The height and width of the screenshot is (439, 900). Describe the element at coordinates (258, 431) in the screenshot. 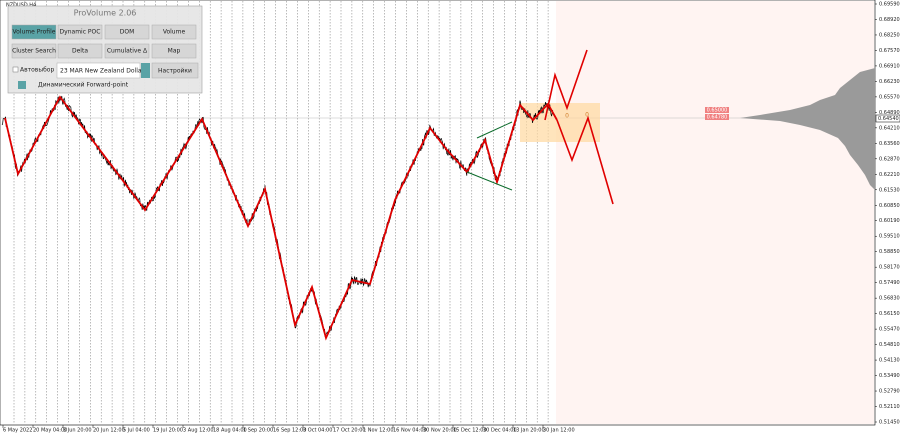

I see `x-tick-label: 1 Sep 20:00` at that location.